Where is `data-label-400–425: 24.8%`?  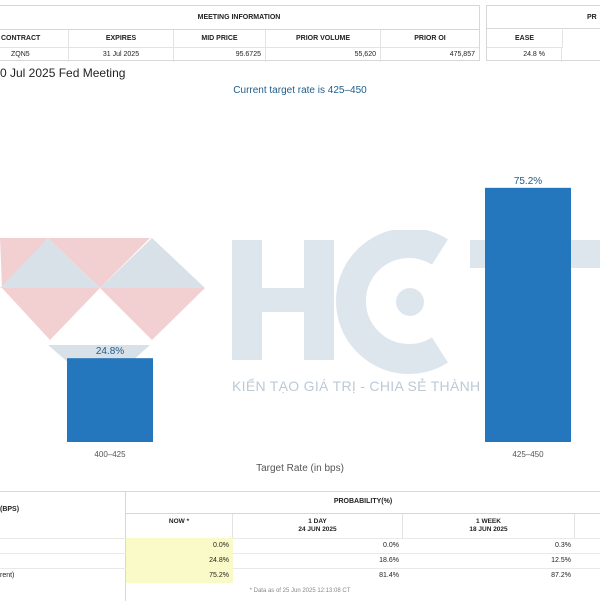 data-label-400–425: 24.8% is located at coordinates (110, 351).